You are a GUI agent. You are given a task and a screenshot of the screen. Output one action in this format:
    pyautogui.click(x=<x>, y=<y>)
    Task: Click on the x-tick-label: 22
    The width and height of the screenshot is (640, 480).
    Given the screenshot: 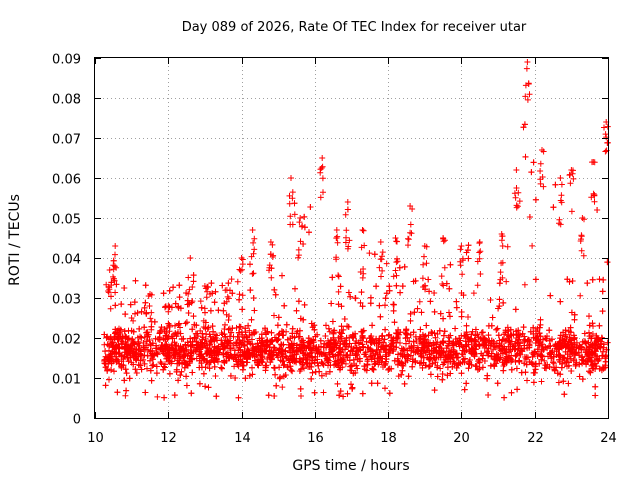 What is the action you would take?
    pyautogui.click(x=535, y=438)
    